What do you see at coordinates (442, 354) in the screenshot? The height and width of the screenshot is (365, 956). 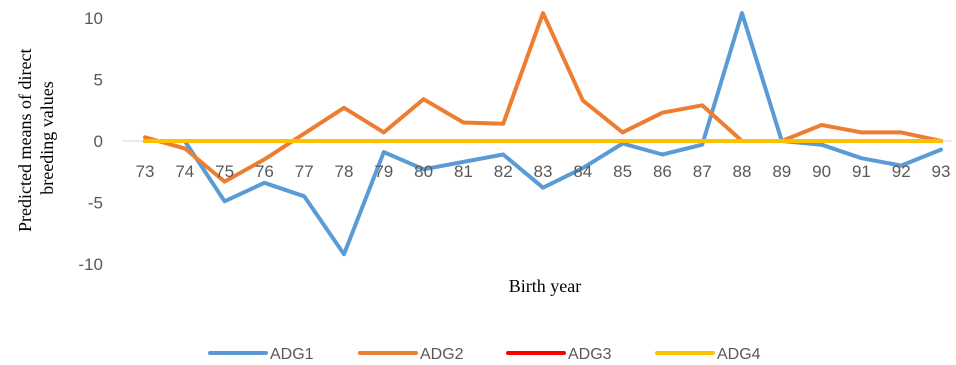 I see `legend-label: ADG2` at bounding box center [442, 354].